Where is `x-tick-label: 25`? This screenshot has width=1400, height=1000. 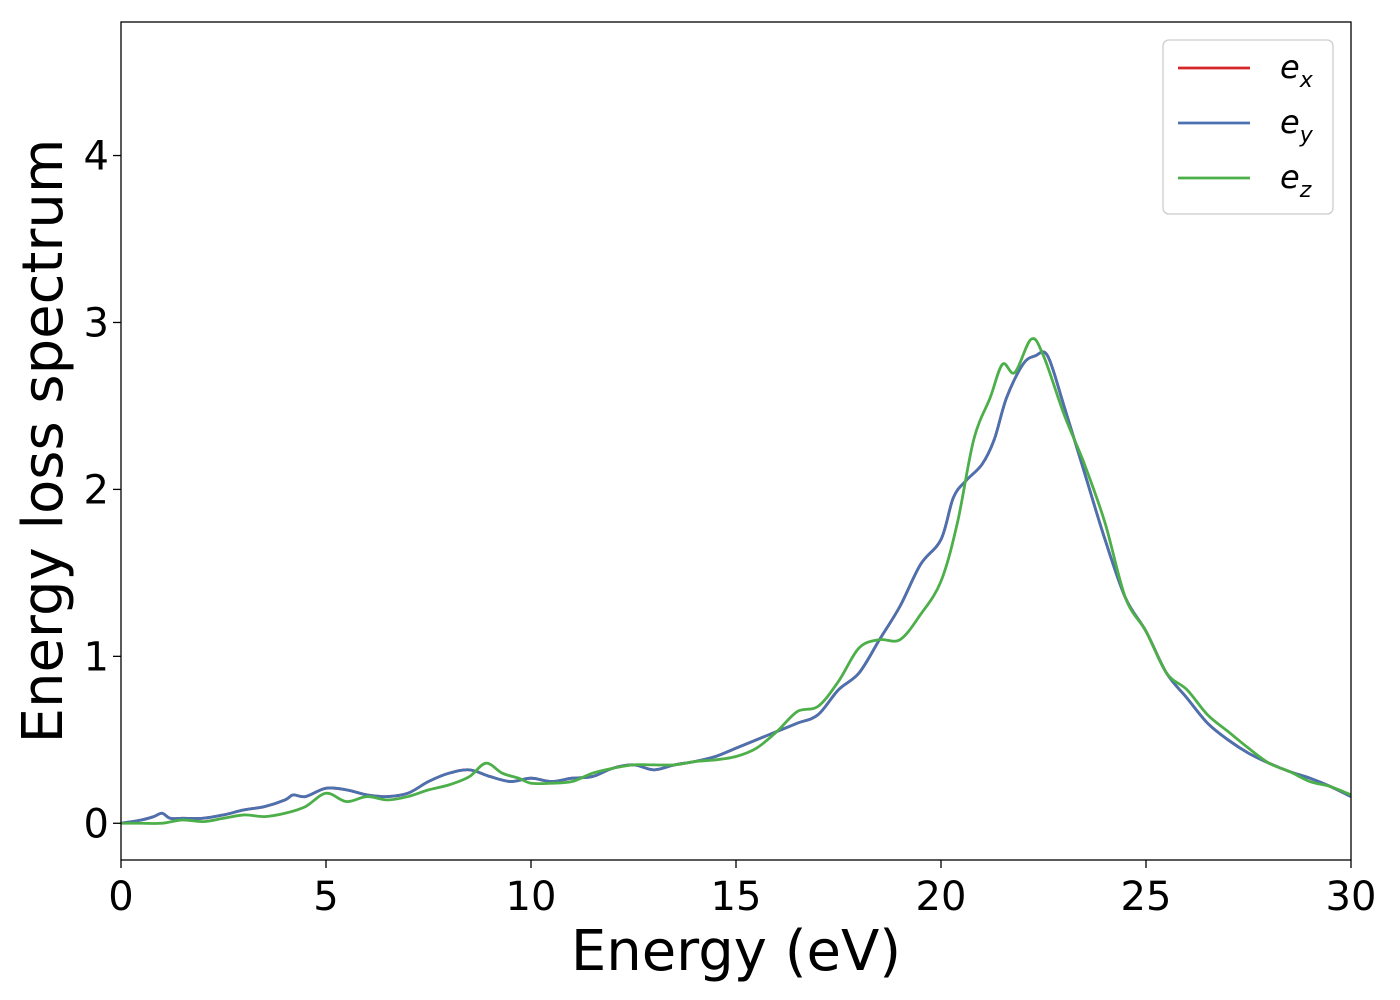
x-tick-label: 25 is located at coordinates (1146, 897).